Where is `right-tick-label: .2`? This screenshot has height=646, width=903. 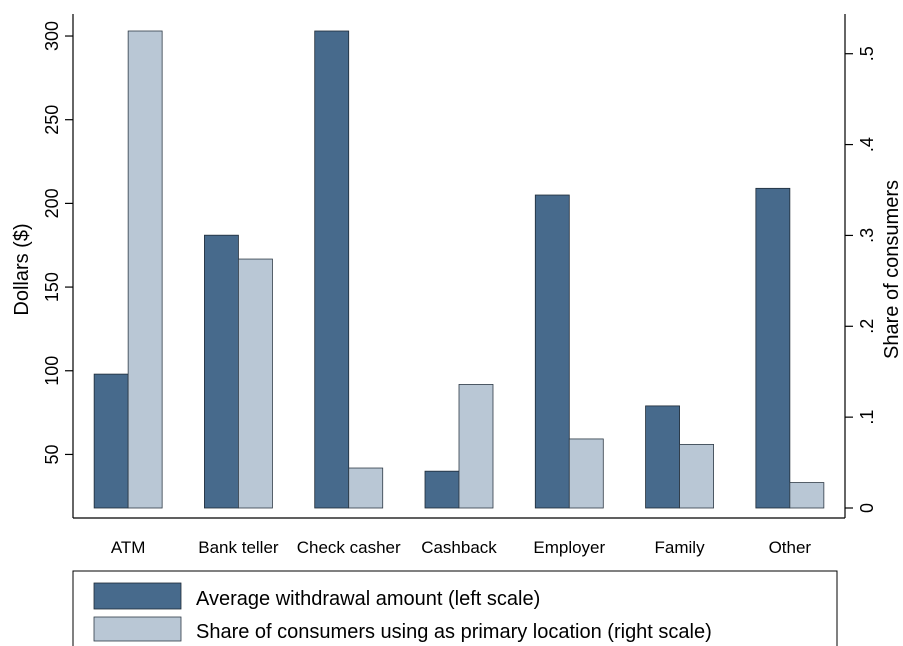
right-tick-label: .2 is located at coordinates (867, 326).